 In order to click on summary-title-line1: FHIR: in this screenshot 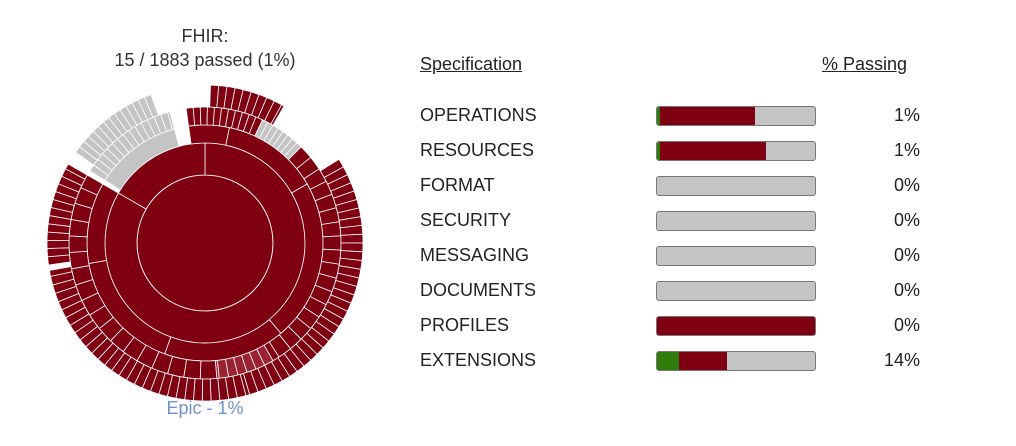, I will do `click(205, 36)`.